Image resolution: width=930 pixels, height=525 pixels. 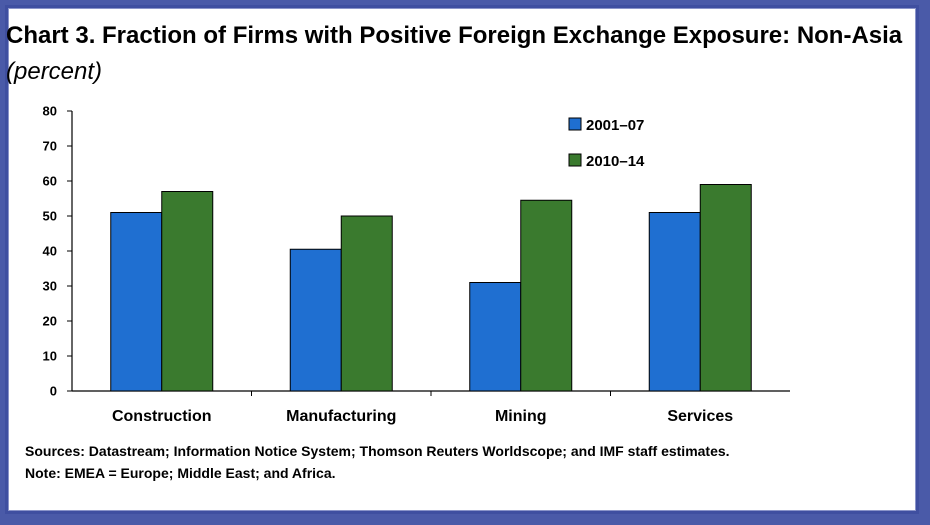 I want to click on y-tick-label: 10, so click(x=50, y=356).